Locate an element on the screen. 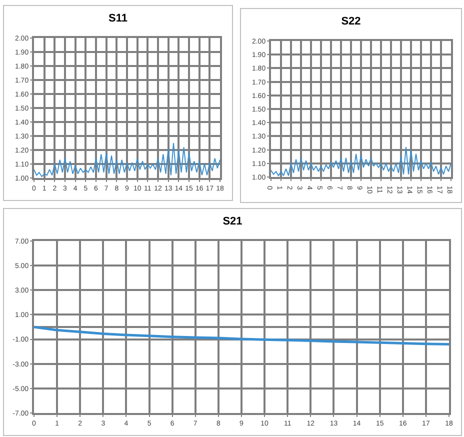 This screenshot has width=464, height=437. chart-title: S11 is located at coordinates (118, 18).